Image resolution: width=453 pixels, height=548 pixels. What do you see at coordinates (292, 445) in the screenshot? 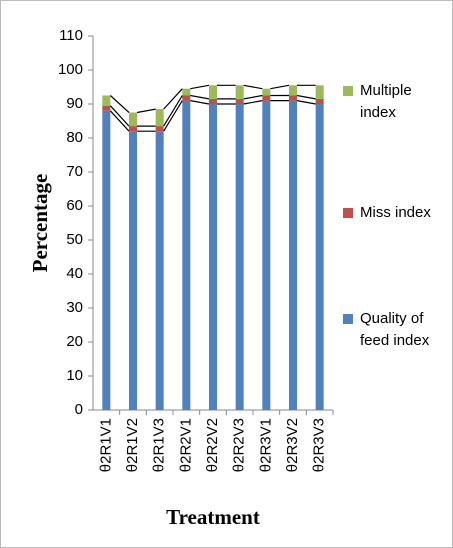
I see `x-tick-label: θ2R3V2` at bounding box center [292, 445].